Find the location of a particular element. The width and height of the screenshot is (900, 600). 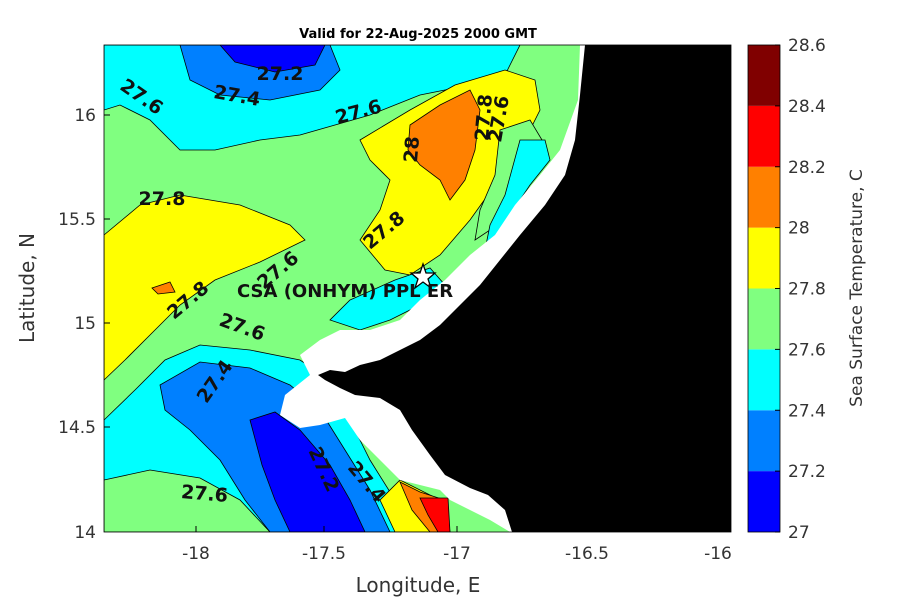

colorbar-tick-label: 28.6 is located at coordinates (807, 46).